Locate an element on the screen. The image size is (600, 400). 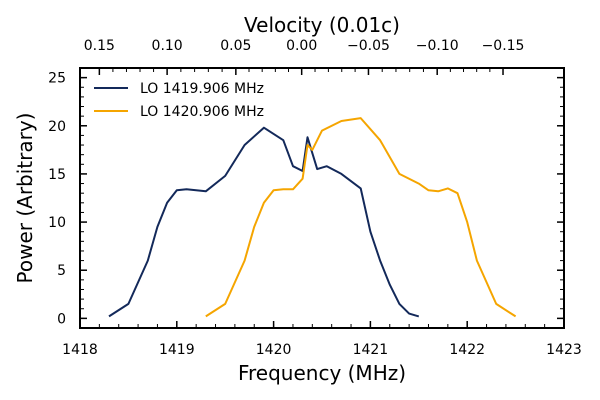
y-axis-label: Power (Arbitrary) is located at coordinates (25, 198).